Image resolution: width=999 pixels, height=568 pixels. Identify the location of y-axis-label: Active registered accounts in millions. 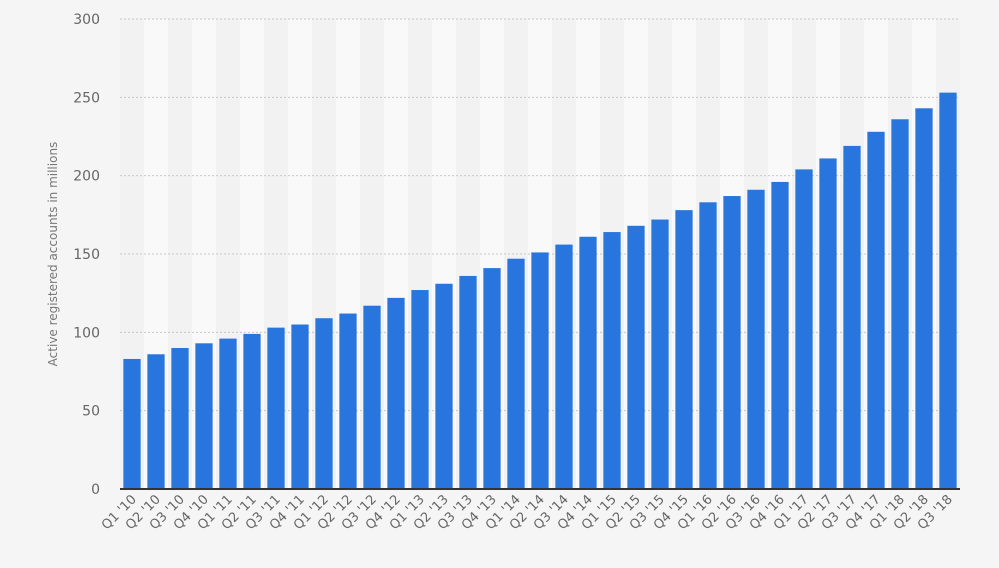
(53, 254).